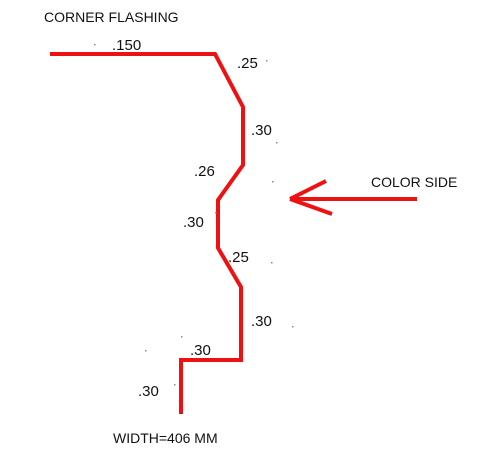 This screenshot has height=449, width=484. Describe the element at coordinates (414, 182) in the screenshot. I see `color-side-label: COLOR SIDE` at that location.